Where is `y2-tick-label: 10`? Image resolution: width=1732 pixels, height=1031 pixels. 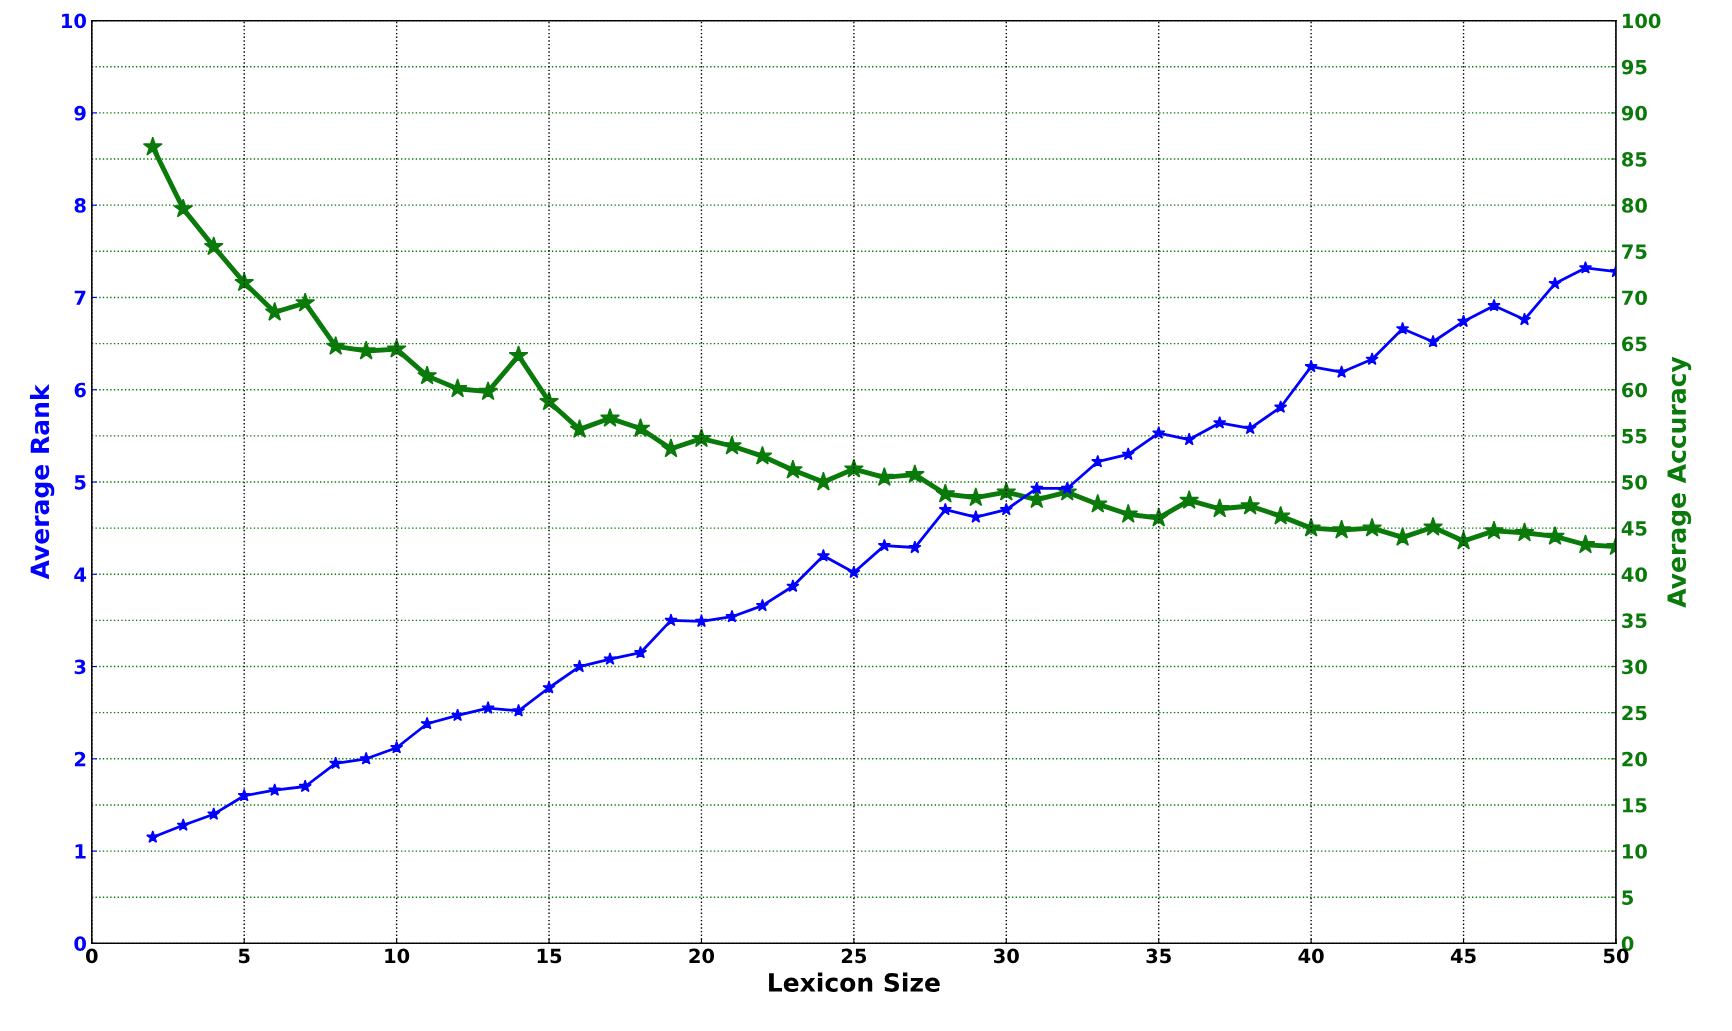
y2-tick-label: 10 is located at coordinates (1635, 851).